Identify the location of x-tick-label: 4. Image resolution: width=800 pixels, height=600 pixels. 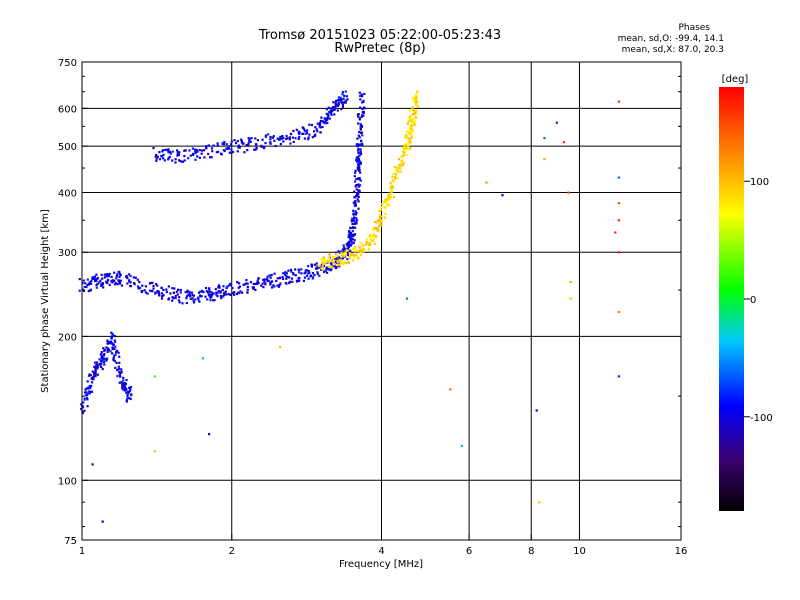
(381, 551).